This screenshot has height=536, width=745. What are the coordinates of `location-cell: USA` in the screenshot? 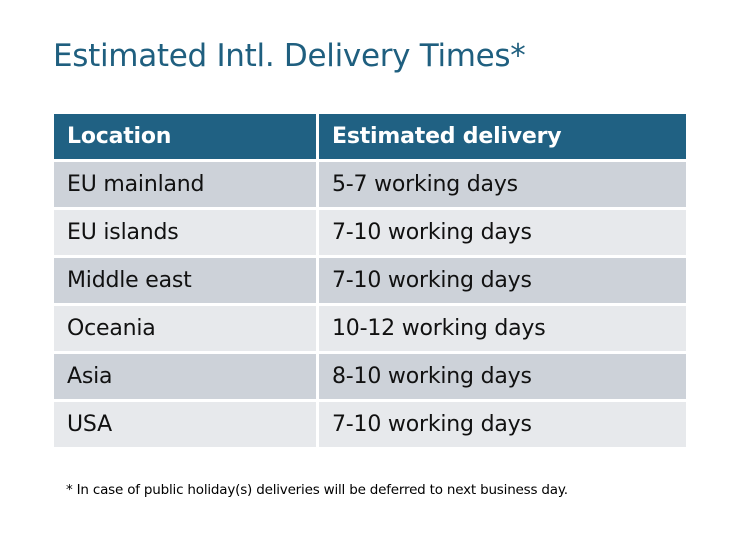 It's located at (185, 424).